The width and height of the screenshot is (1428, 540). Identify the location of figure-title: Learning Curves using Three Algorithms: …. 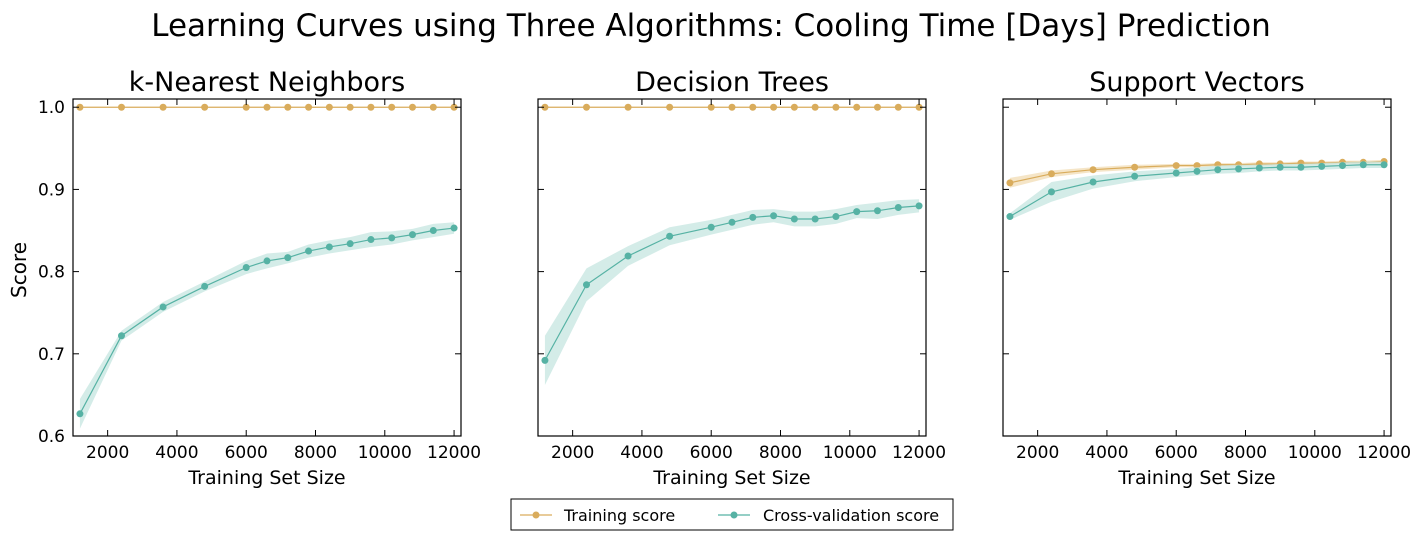
(711, 26).